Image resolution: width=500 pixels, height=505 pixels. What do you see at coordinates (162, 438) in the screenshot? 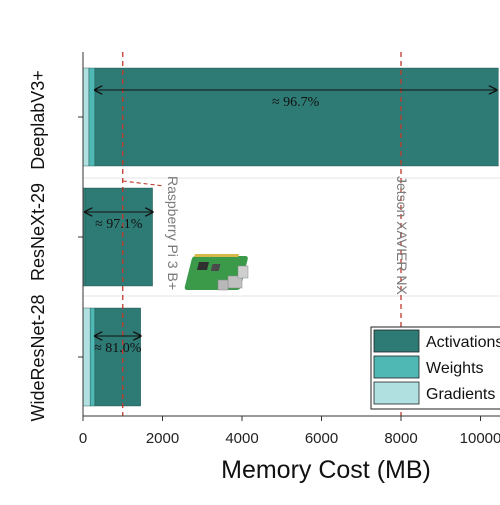
I see `x-tick-label: 2000` at bounding box center [162, 438].